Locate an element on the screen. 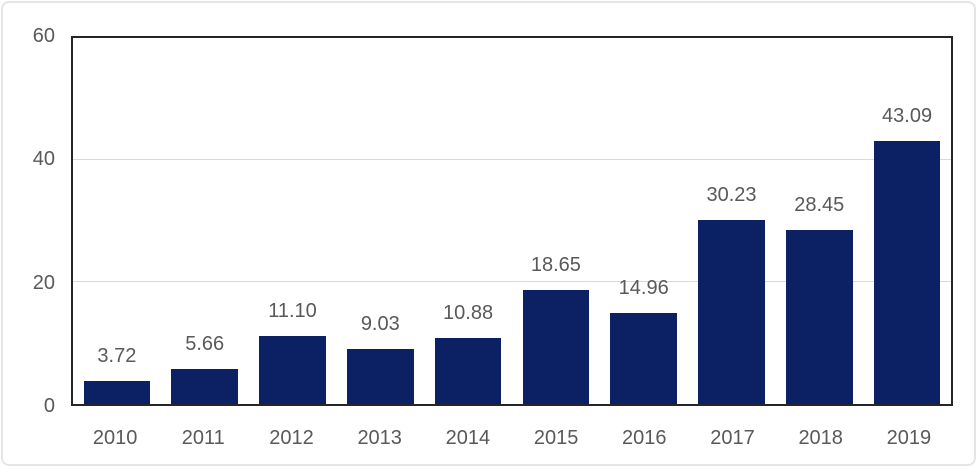  x-tick-label: 2015 is located at coordinates (556, 438).